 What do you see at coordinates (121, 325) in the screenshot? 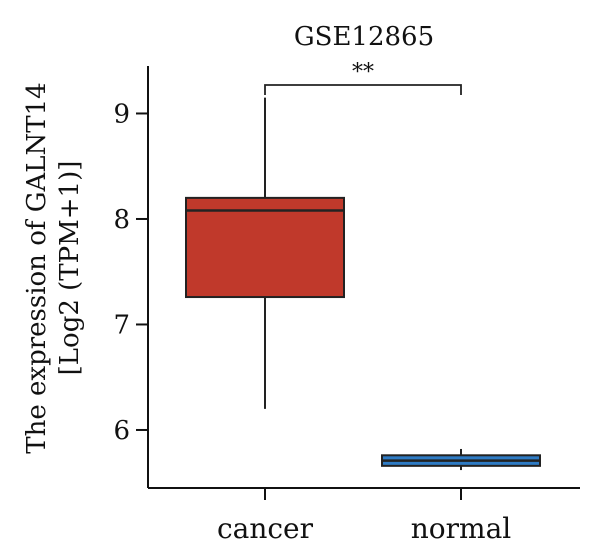
I see `y-tick-label: 7` at bounding box center [121, 325].